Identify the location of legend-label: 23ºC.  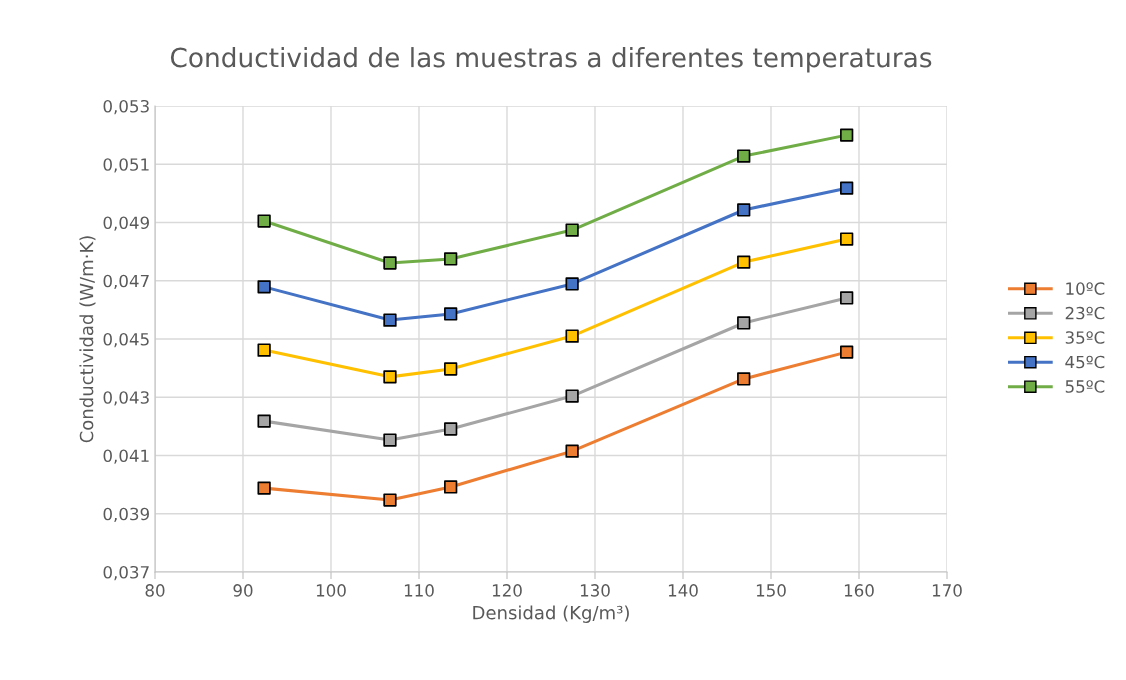
(1085, 313).